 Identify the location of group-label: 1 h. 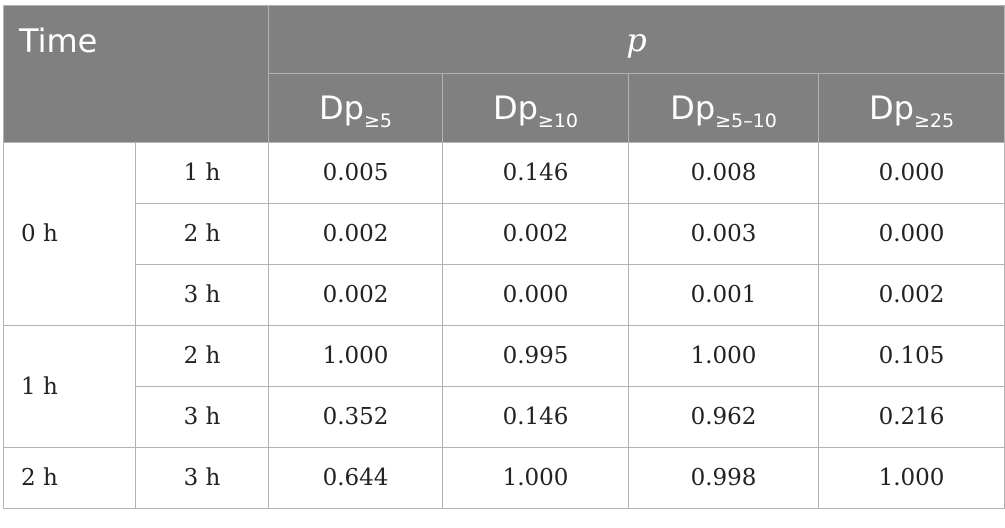
(69, 386).